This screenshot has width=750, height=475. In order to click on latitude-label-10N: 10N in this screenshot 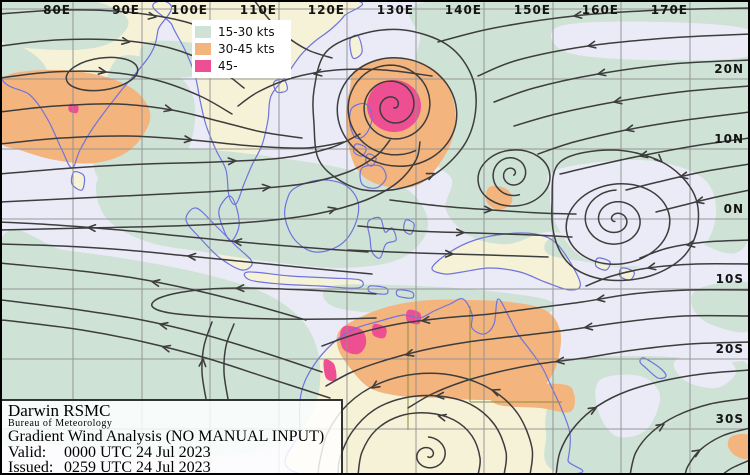, I will do `click(729, 139)`.